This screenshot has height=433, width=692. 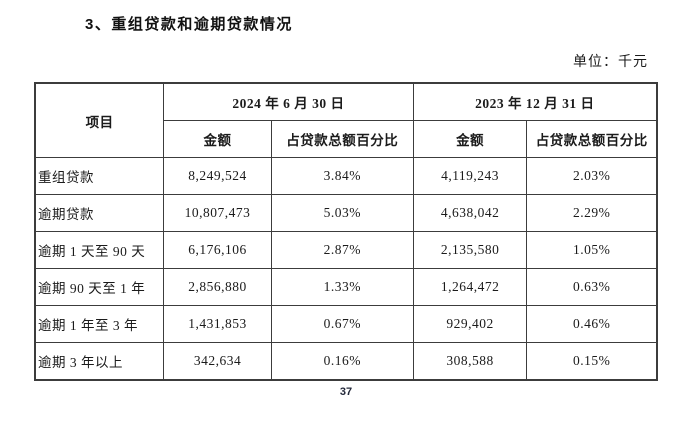 I want to click on cell-value: 2.03%, so click(x=592, y=176).